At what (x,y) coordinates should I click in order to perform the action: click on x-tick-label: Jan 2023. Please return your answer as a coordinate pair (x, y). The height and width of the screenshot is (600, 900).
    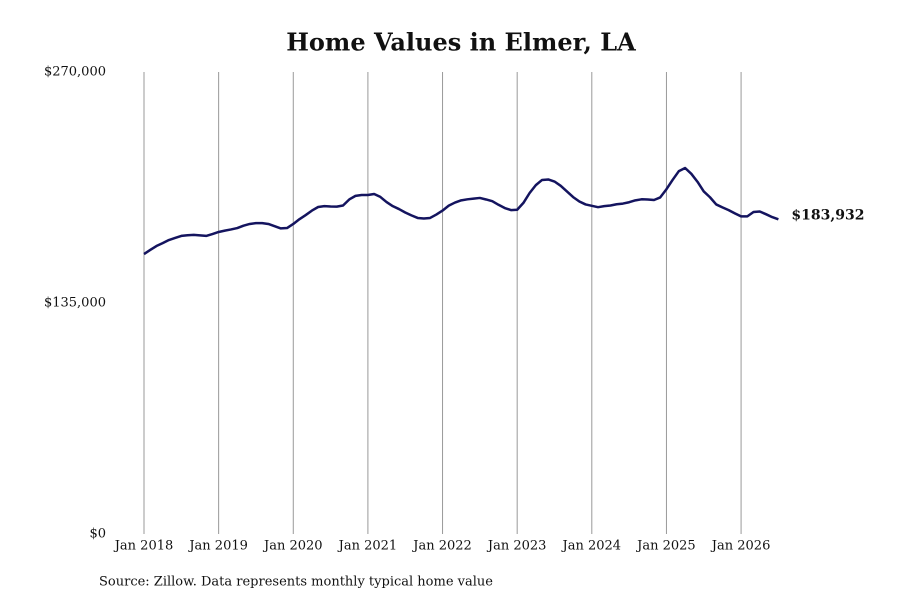
    Looking at the image, I should click on (516, 546).